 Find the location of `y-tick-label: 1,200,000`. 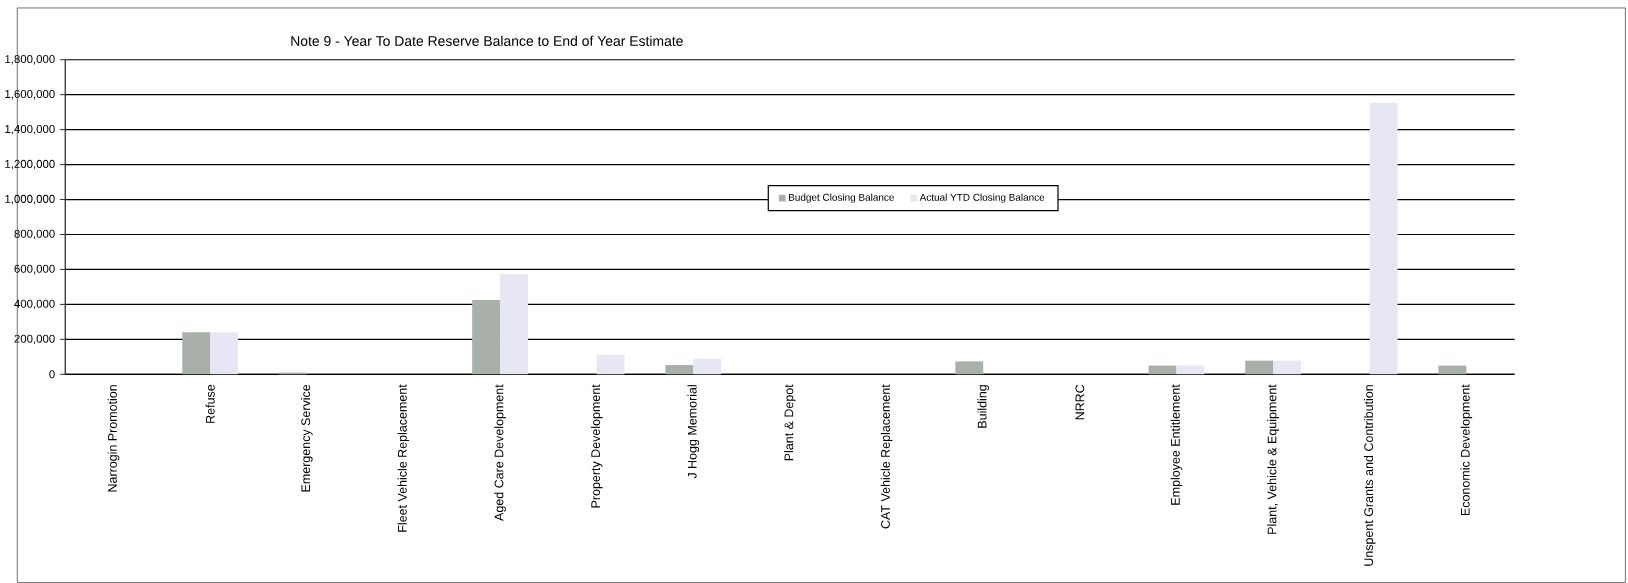

y-tick-label: 1,200,000 is located at coordinates (30, 164).